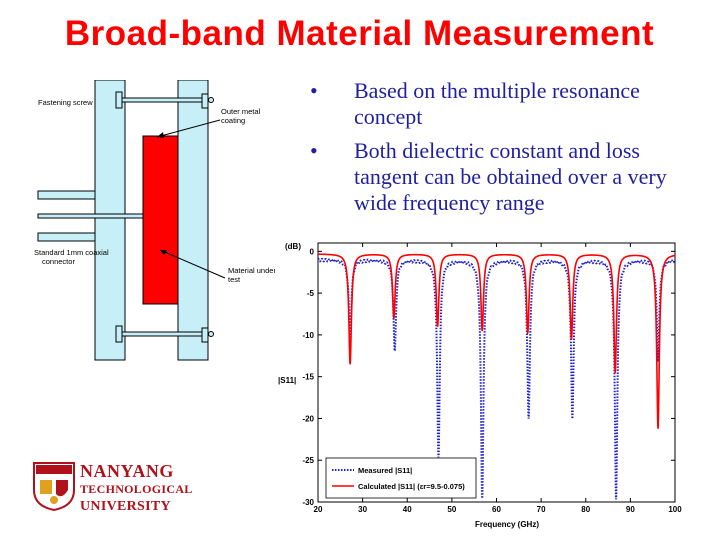 Image resolution: width=719 pixels, height=537 pixels. What do you see at coordinates (308, 377) in the screenshot?
I see `y-tick-label: -15` at bounding box center [308, 377].